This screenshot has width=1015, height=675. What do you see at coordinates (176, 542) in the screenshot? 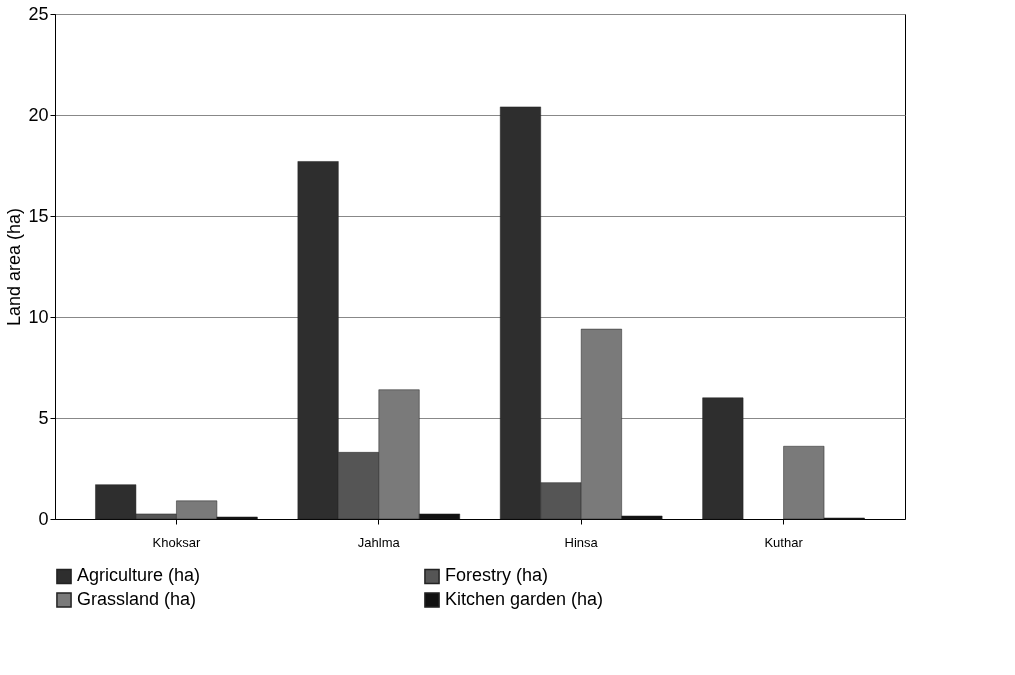
I see `x-tick-label: Khoksar` at bounding box center [176, 542].